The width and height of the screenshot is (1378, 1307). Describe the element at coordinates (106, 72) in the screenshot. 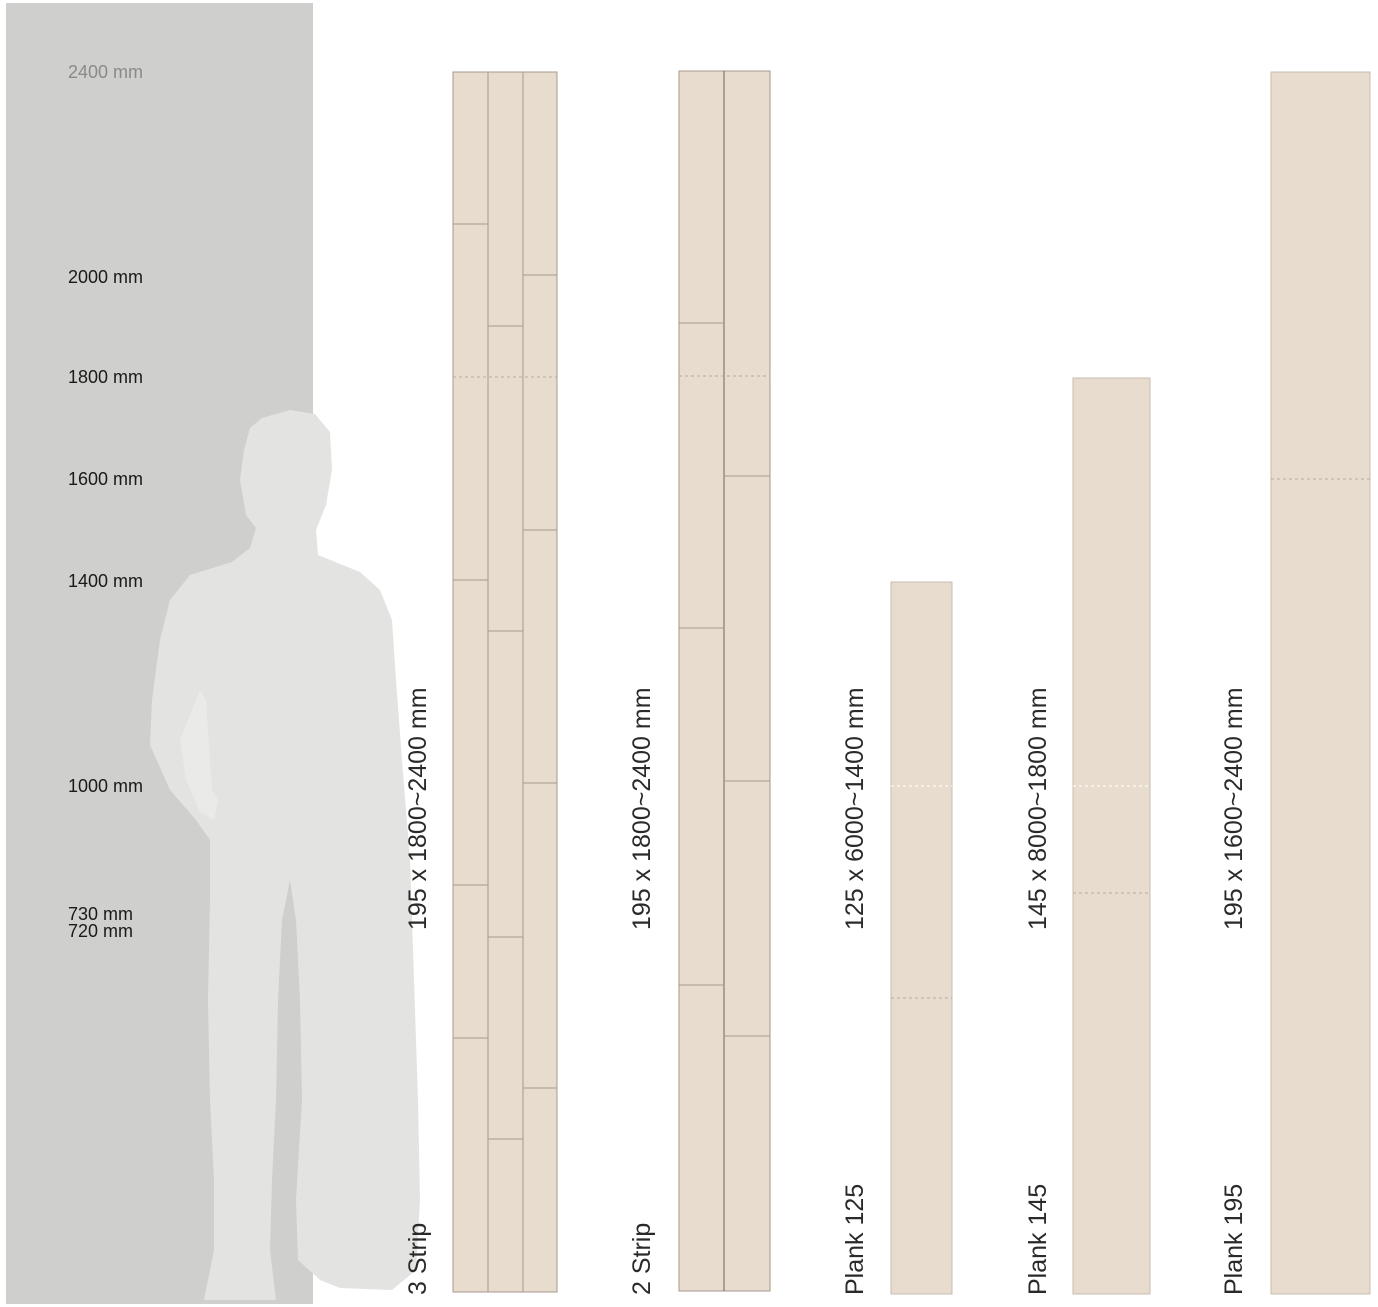

I see `tick-2400: 2400 mm` at that location.